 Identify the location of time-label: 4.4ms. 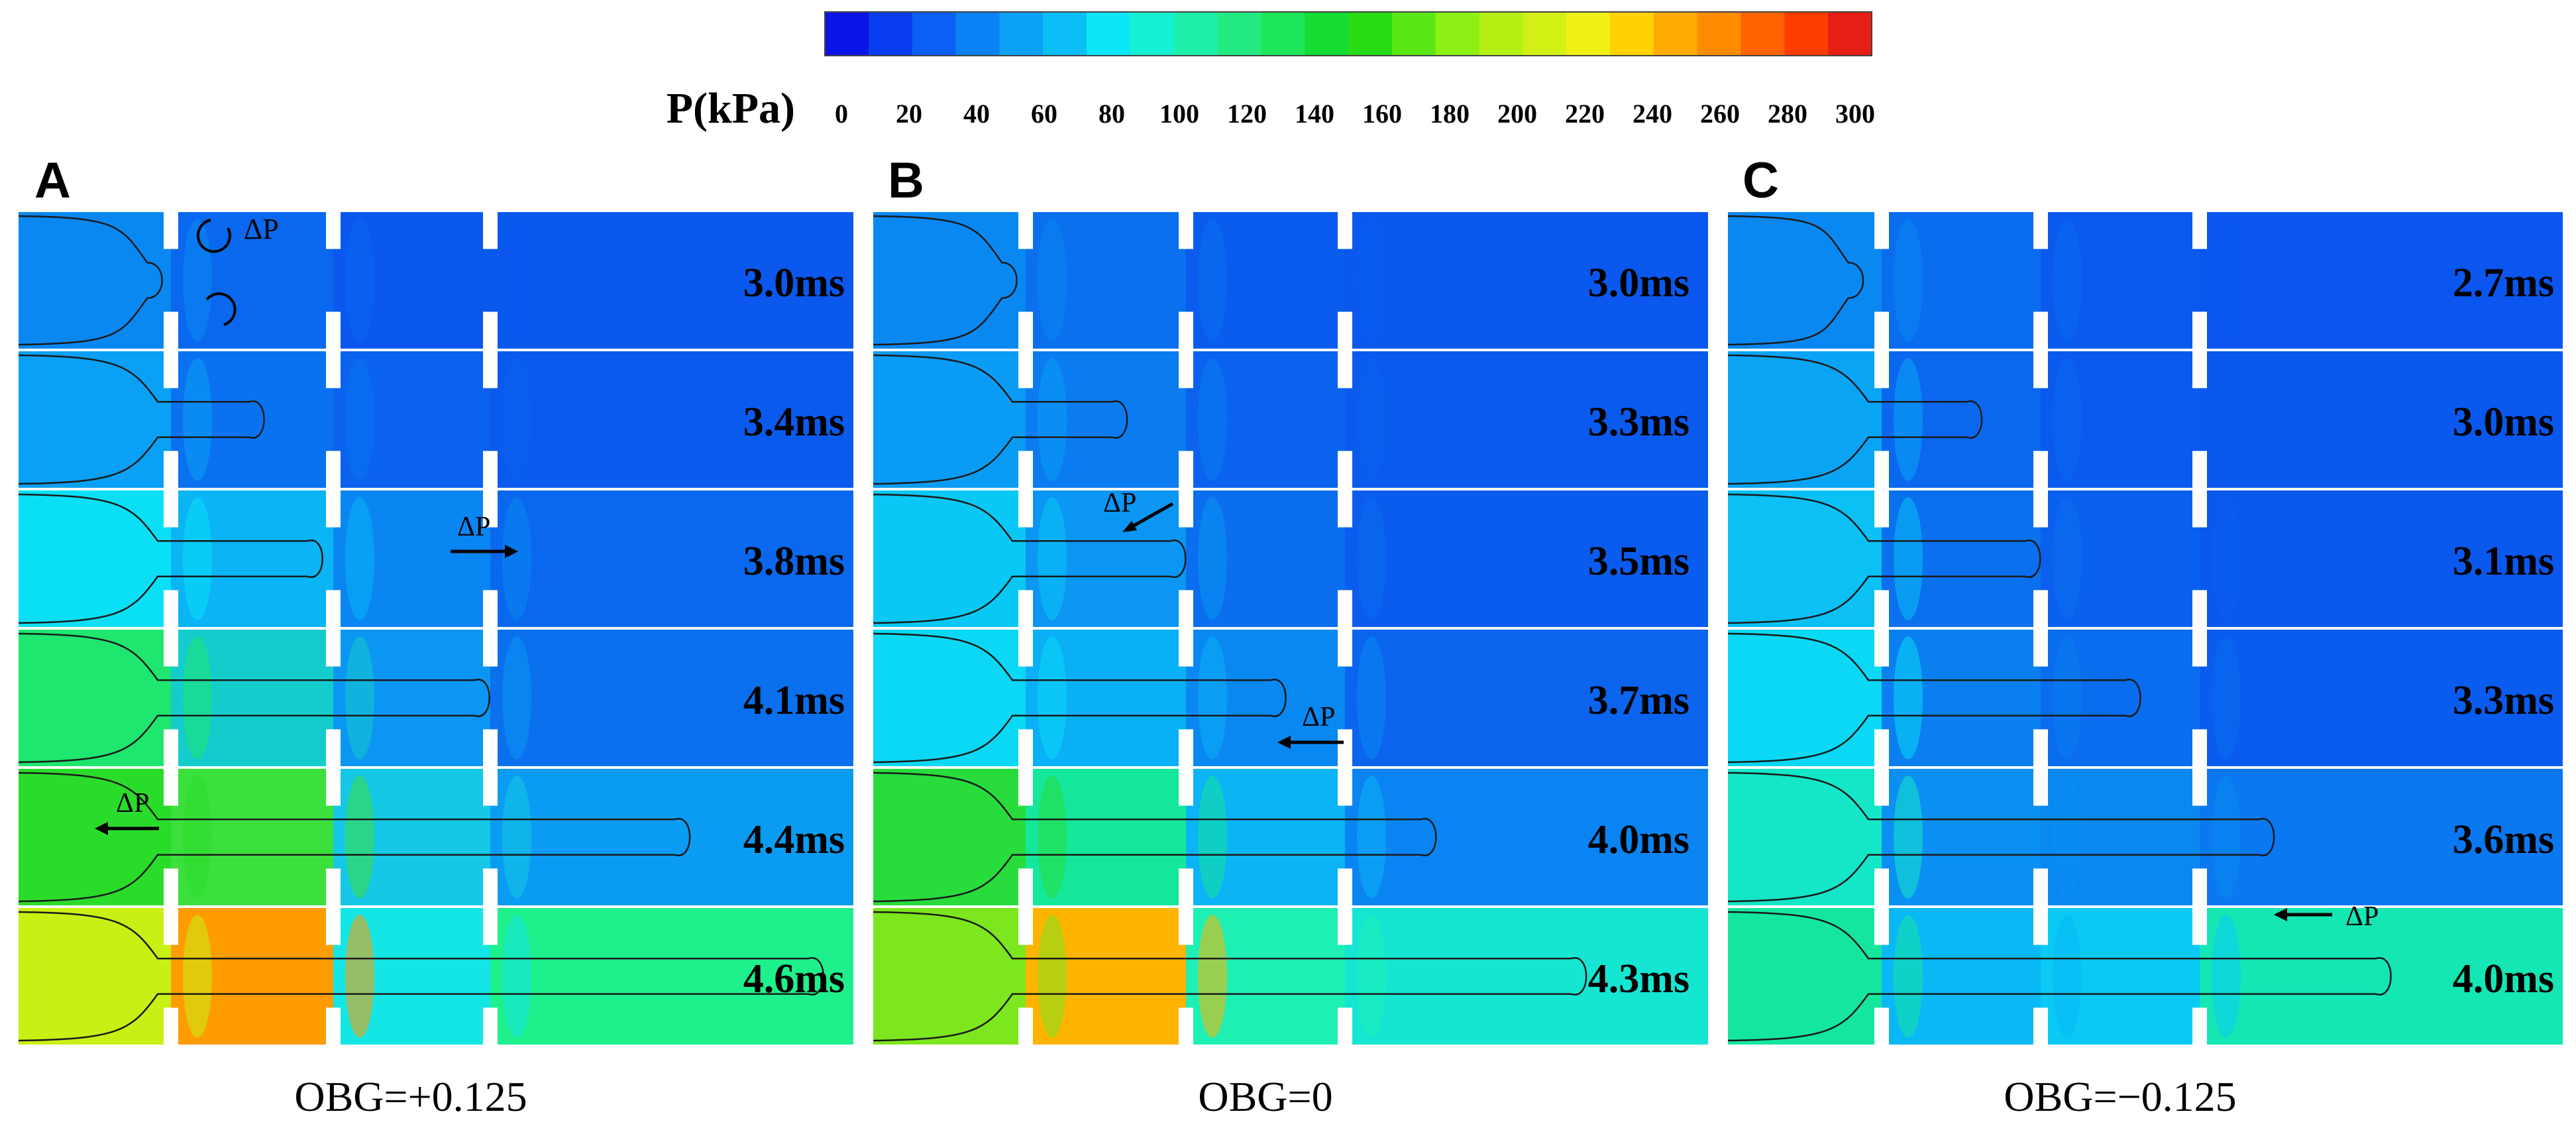
(794, 839).